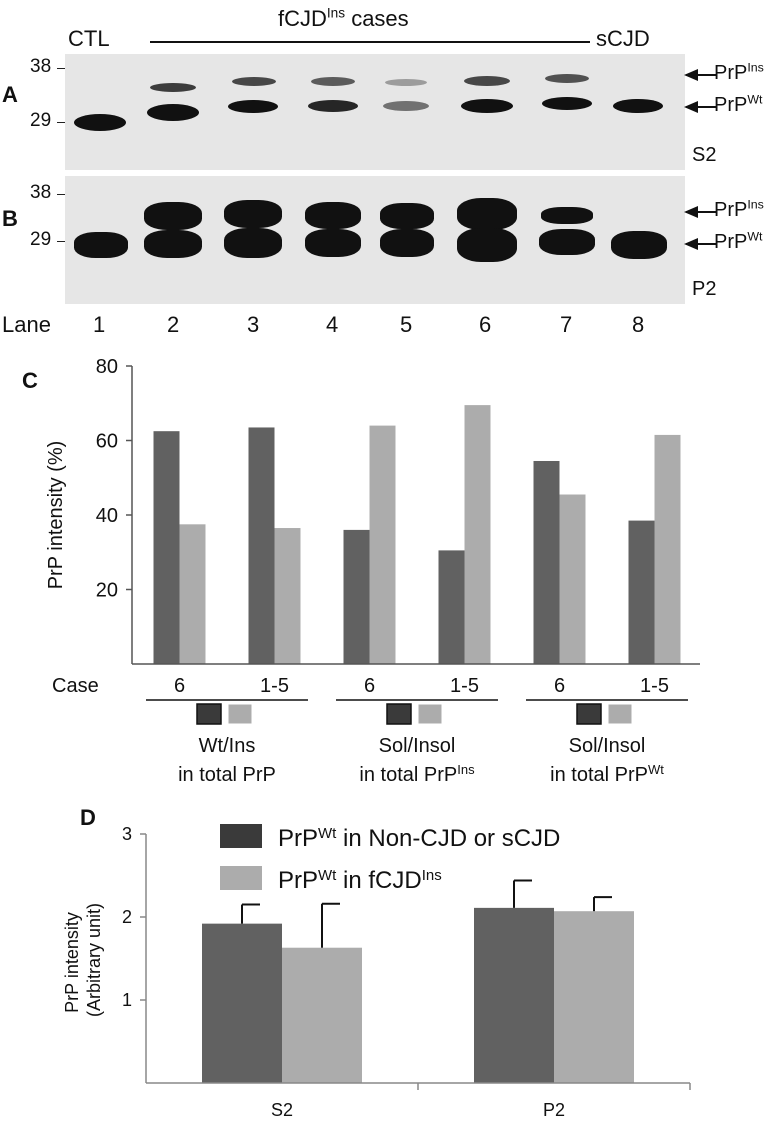  I want to click on ctl-label: CTL, so click(89, 38).